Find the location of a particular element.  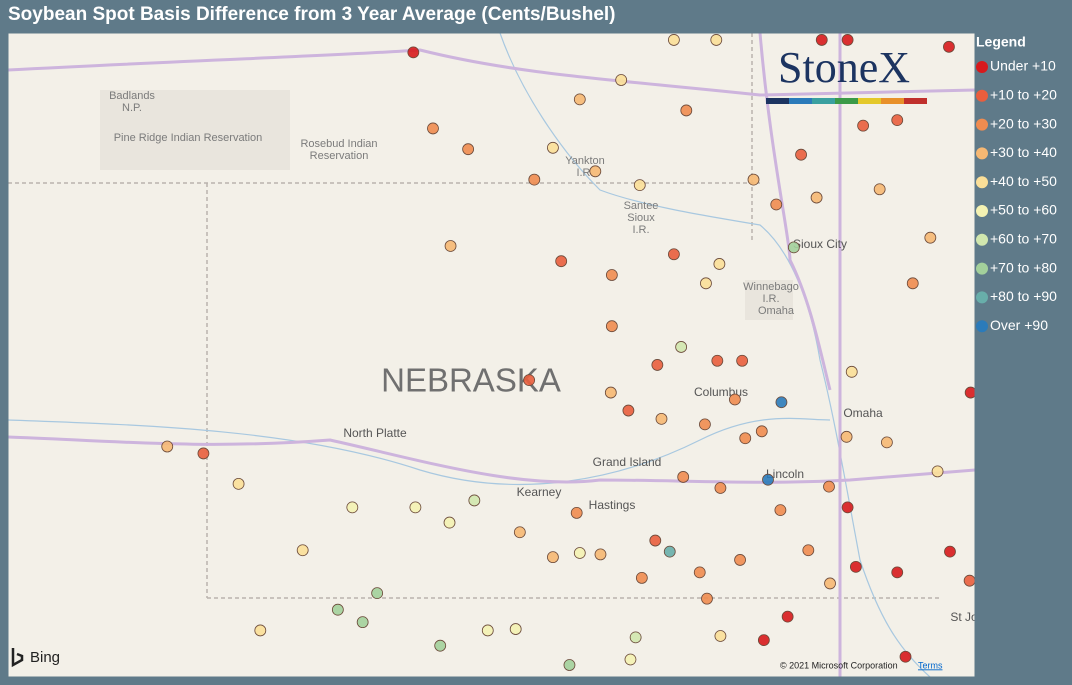

legend-item: Under +10 is located at coordinates (1023, 66).